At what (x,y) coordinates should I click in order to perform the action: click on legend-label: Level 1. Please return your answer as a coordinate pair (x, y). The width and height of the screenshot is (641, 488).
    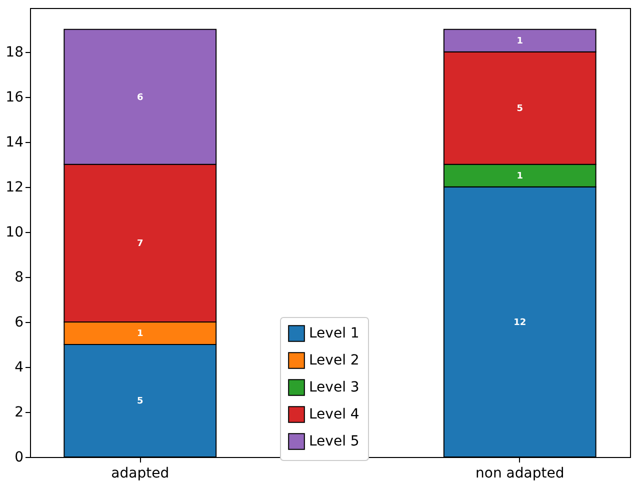
    Looking at the image, I should click on (334, 334).